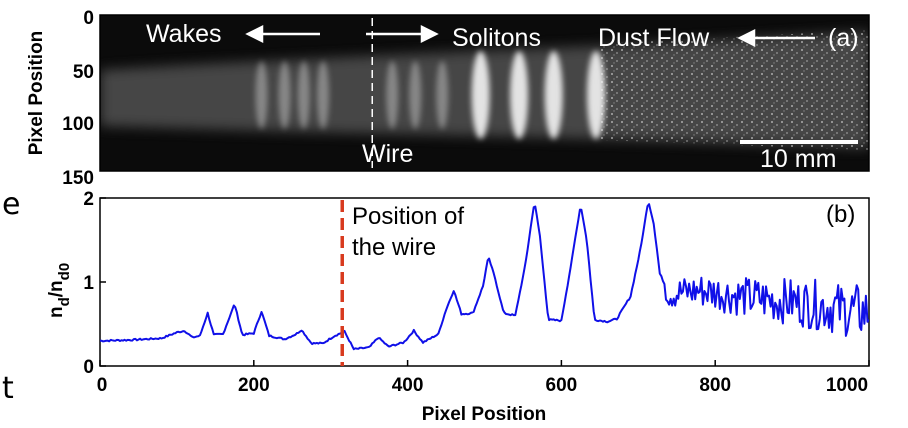 The image size is (908, 428). What do you see at coordinates (8, 388) in the screenshot?
I see `cropped-fragment-t: t` at bounding box center [8, 388].